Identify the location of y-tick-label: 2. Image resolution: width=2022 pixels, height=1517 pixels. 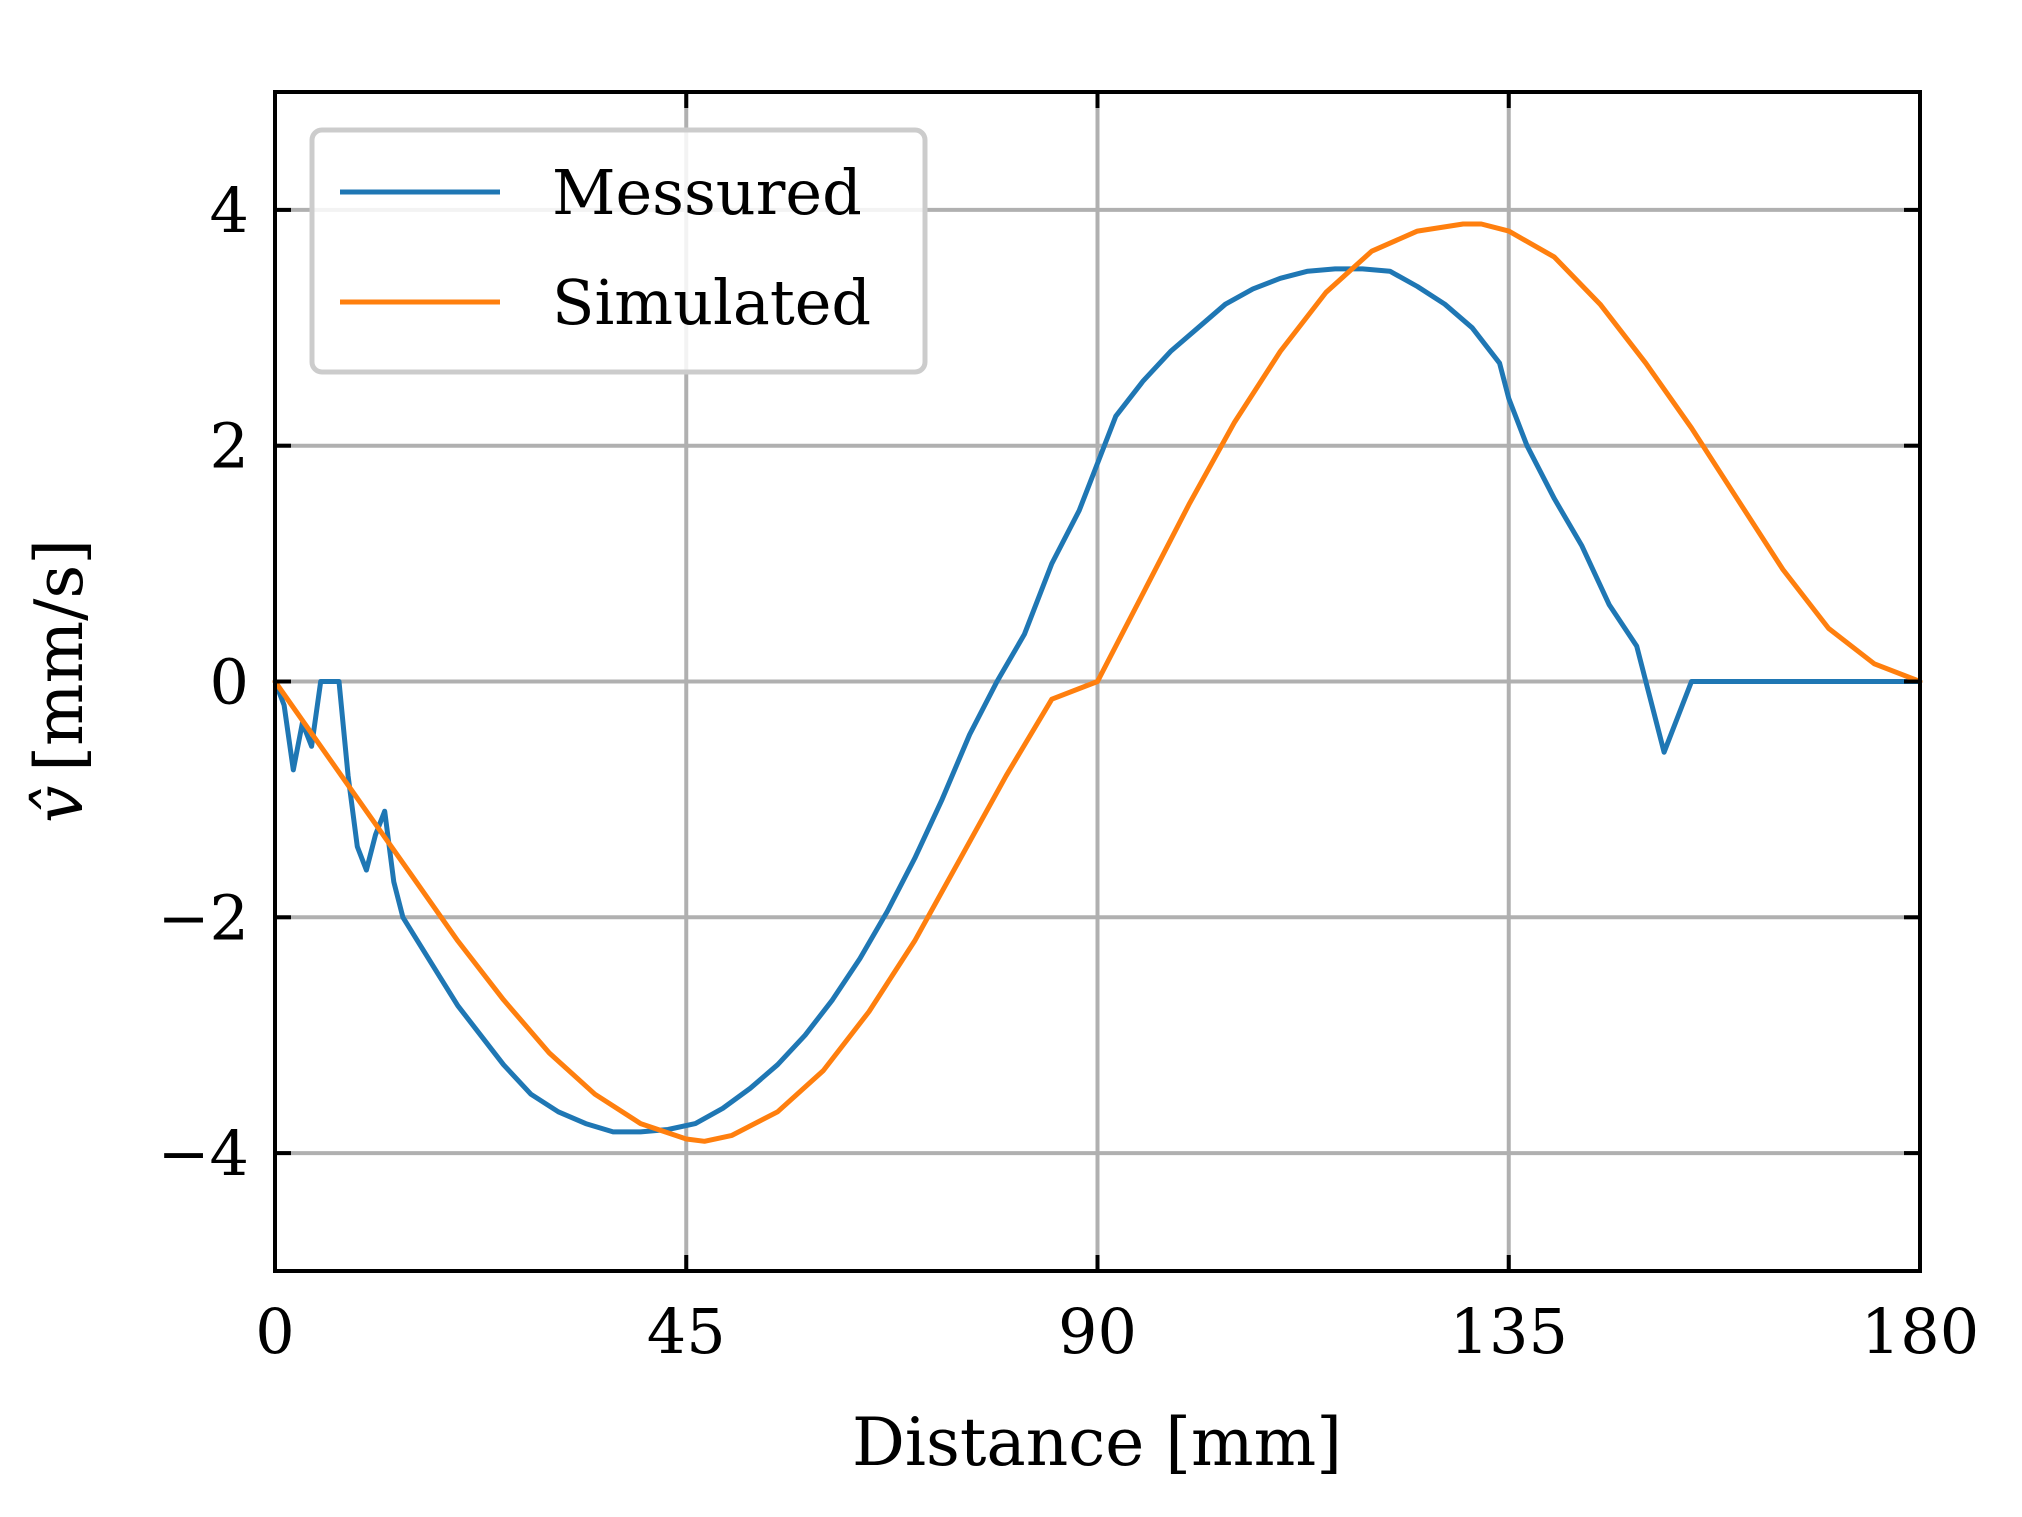
(229, 446).